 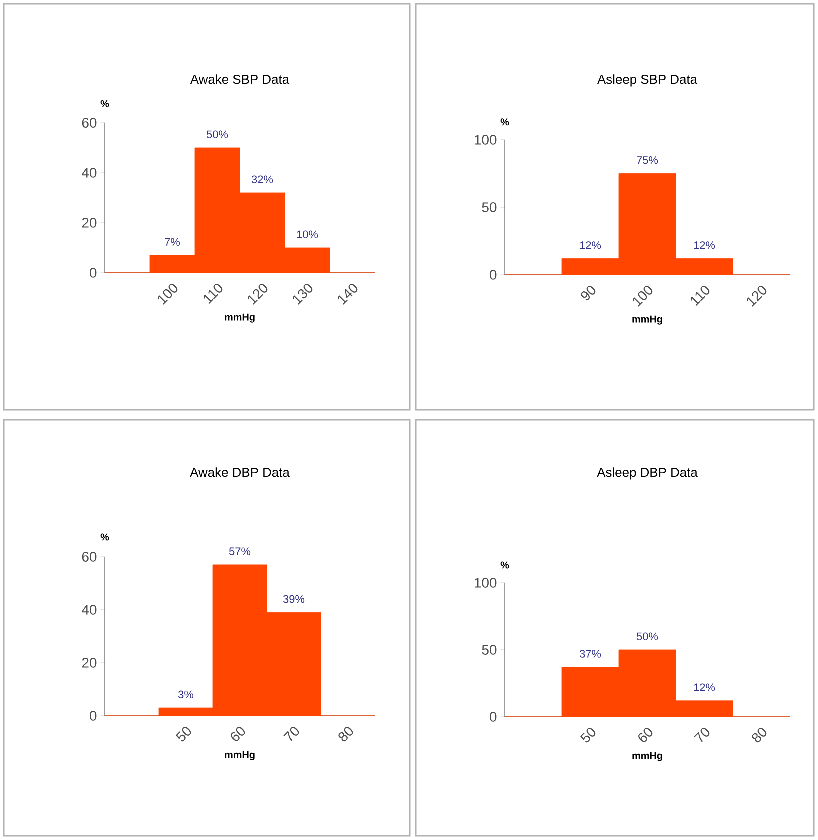 I want to click on data-label: 39%, so click(x=294, y=599).